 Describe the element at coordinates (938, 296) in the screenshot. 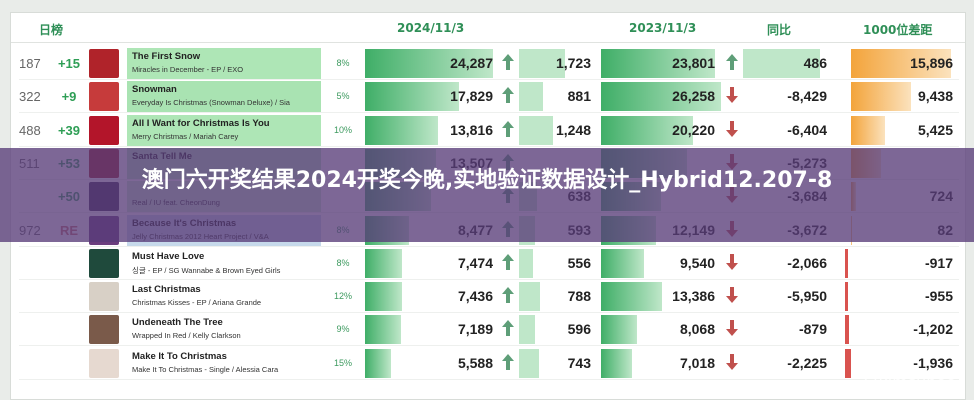

I see `value-gap-1000: -955` at that location.